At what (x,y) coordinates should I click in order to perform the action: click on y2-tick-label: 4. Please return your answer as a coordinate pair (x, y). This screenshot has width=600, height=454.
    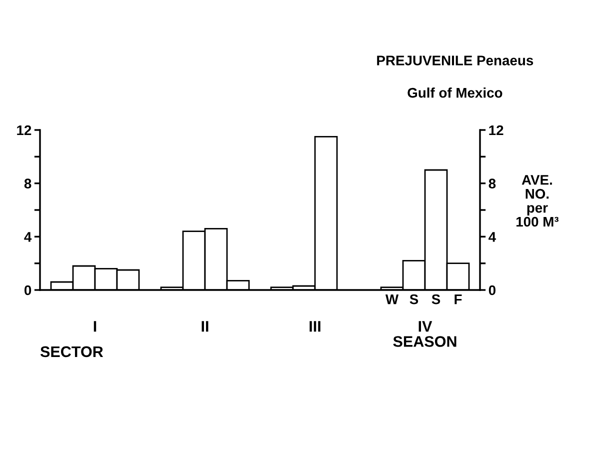
    Looking at the image, I should click on (492, 237).